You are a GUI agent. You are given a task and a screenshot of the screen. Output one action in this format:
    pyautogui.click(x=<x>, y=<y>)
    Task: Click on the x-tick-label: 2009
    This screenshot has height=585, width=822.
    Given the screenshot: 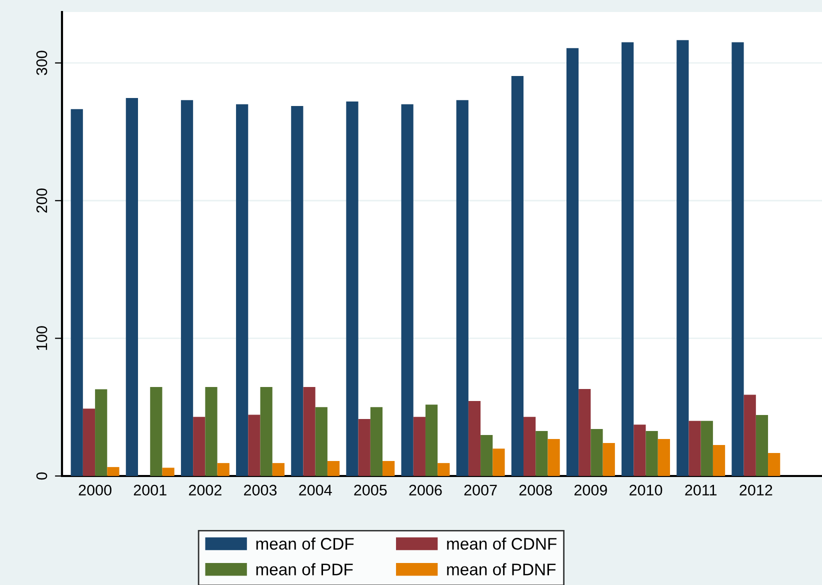 What is the action you would take?
    pyautogui.click(x=590, y=490)
    